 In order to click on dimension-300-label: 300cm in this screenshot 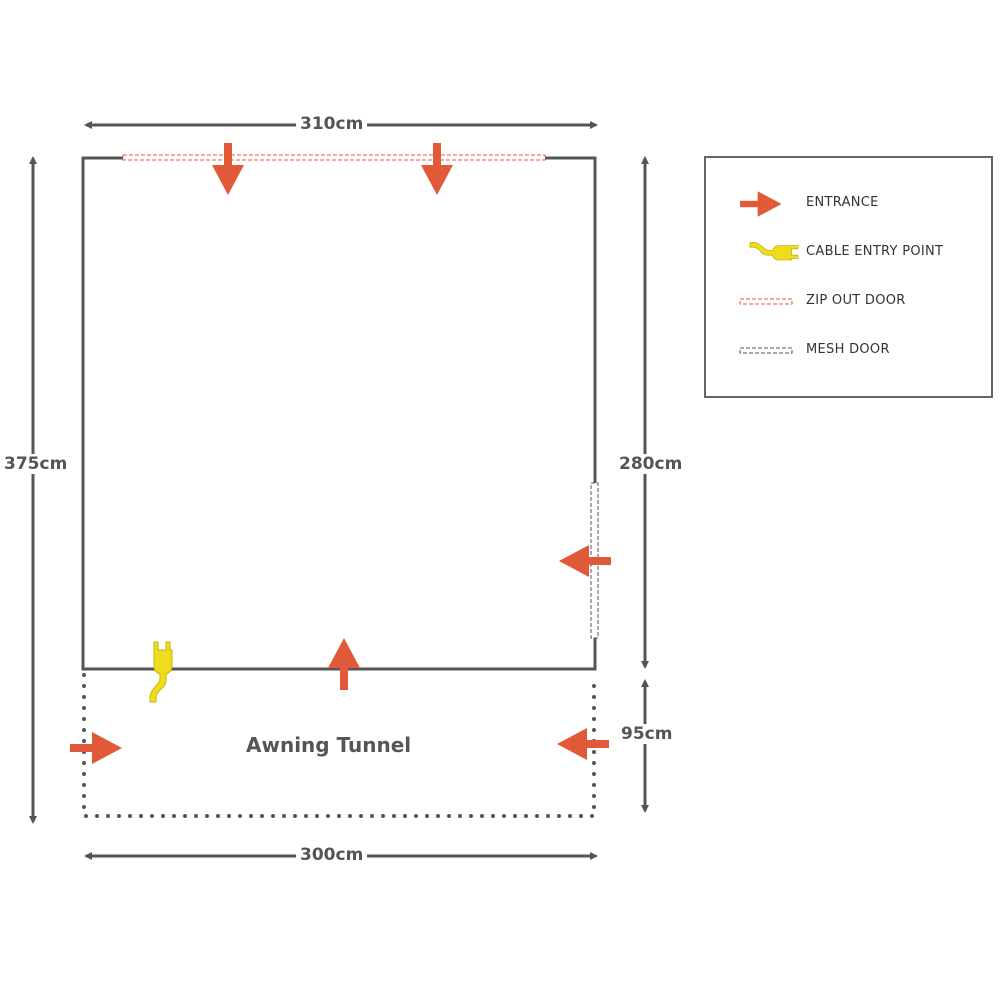, I will do `click(332, 855)`.